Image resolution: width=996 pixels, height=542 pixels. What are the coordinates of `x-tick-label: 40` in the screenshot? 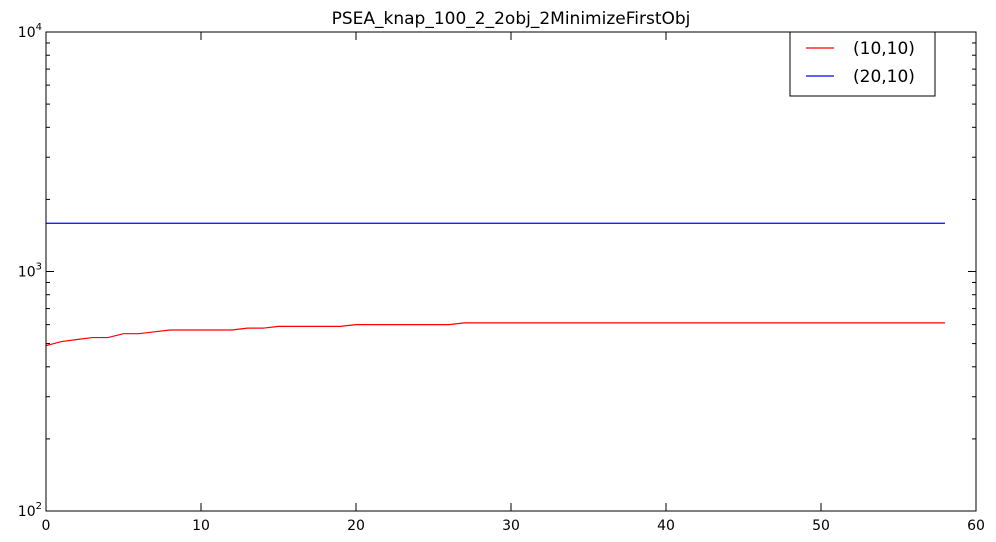 It's located at (666, 526).